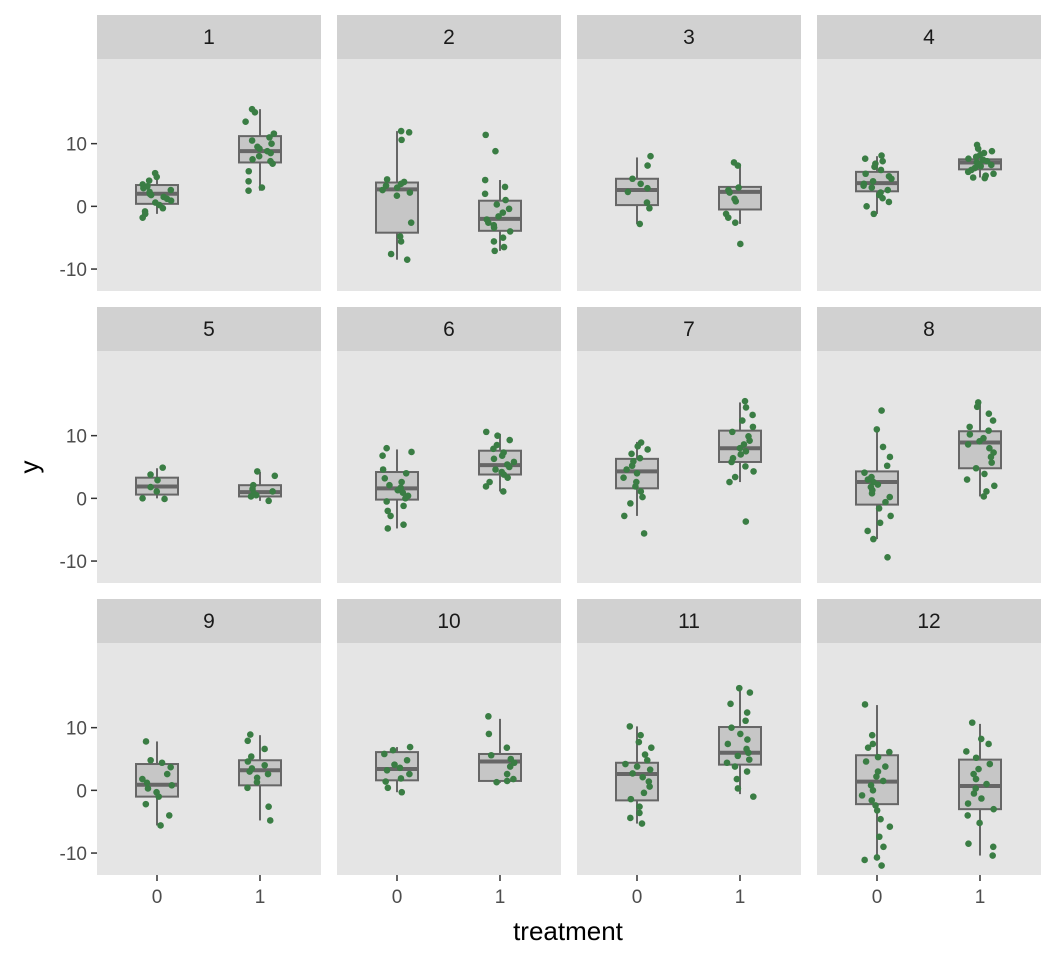 The image size is (1056, 960). I want to click on facet-strip-label: 1, so click(209, 37).